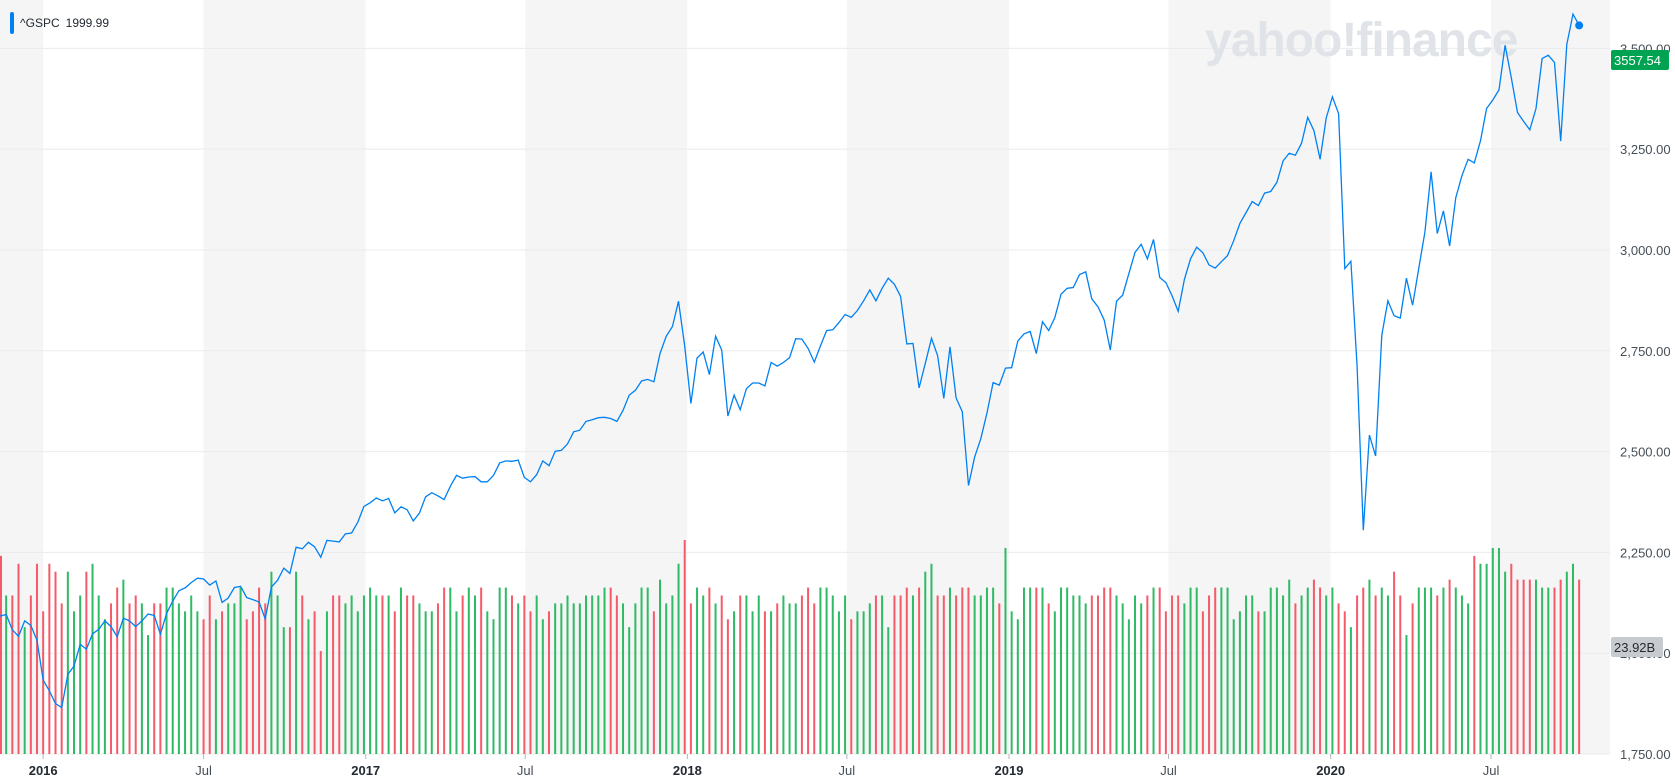 This screenshot has height=784, width=1675. What do you see at coordinates (59, 23) in the screenshot?
I see `legend: ^GSPC 1999.99` at bounding box center [59, 23].